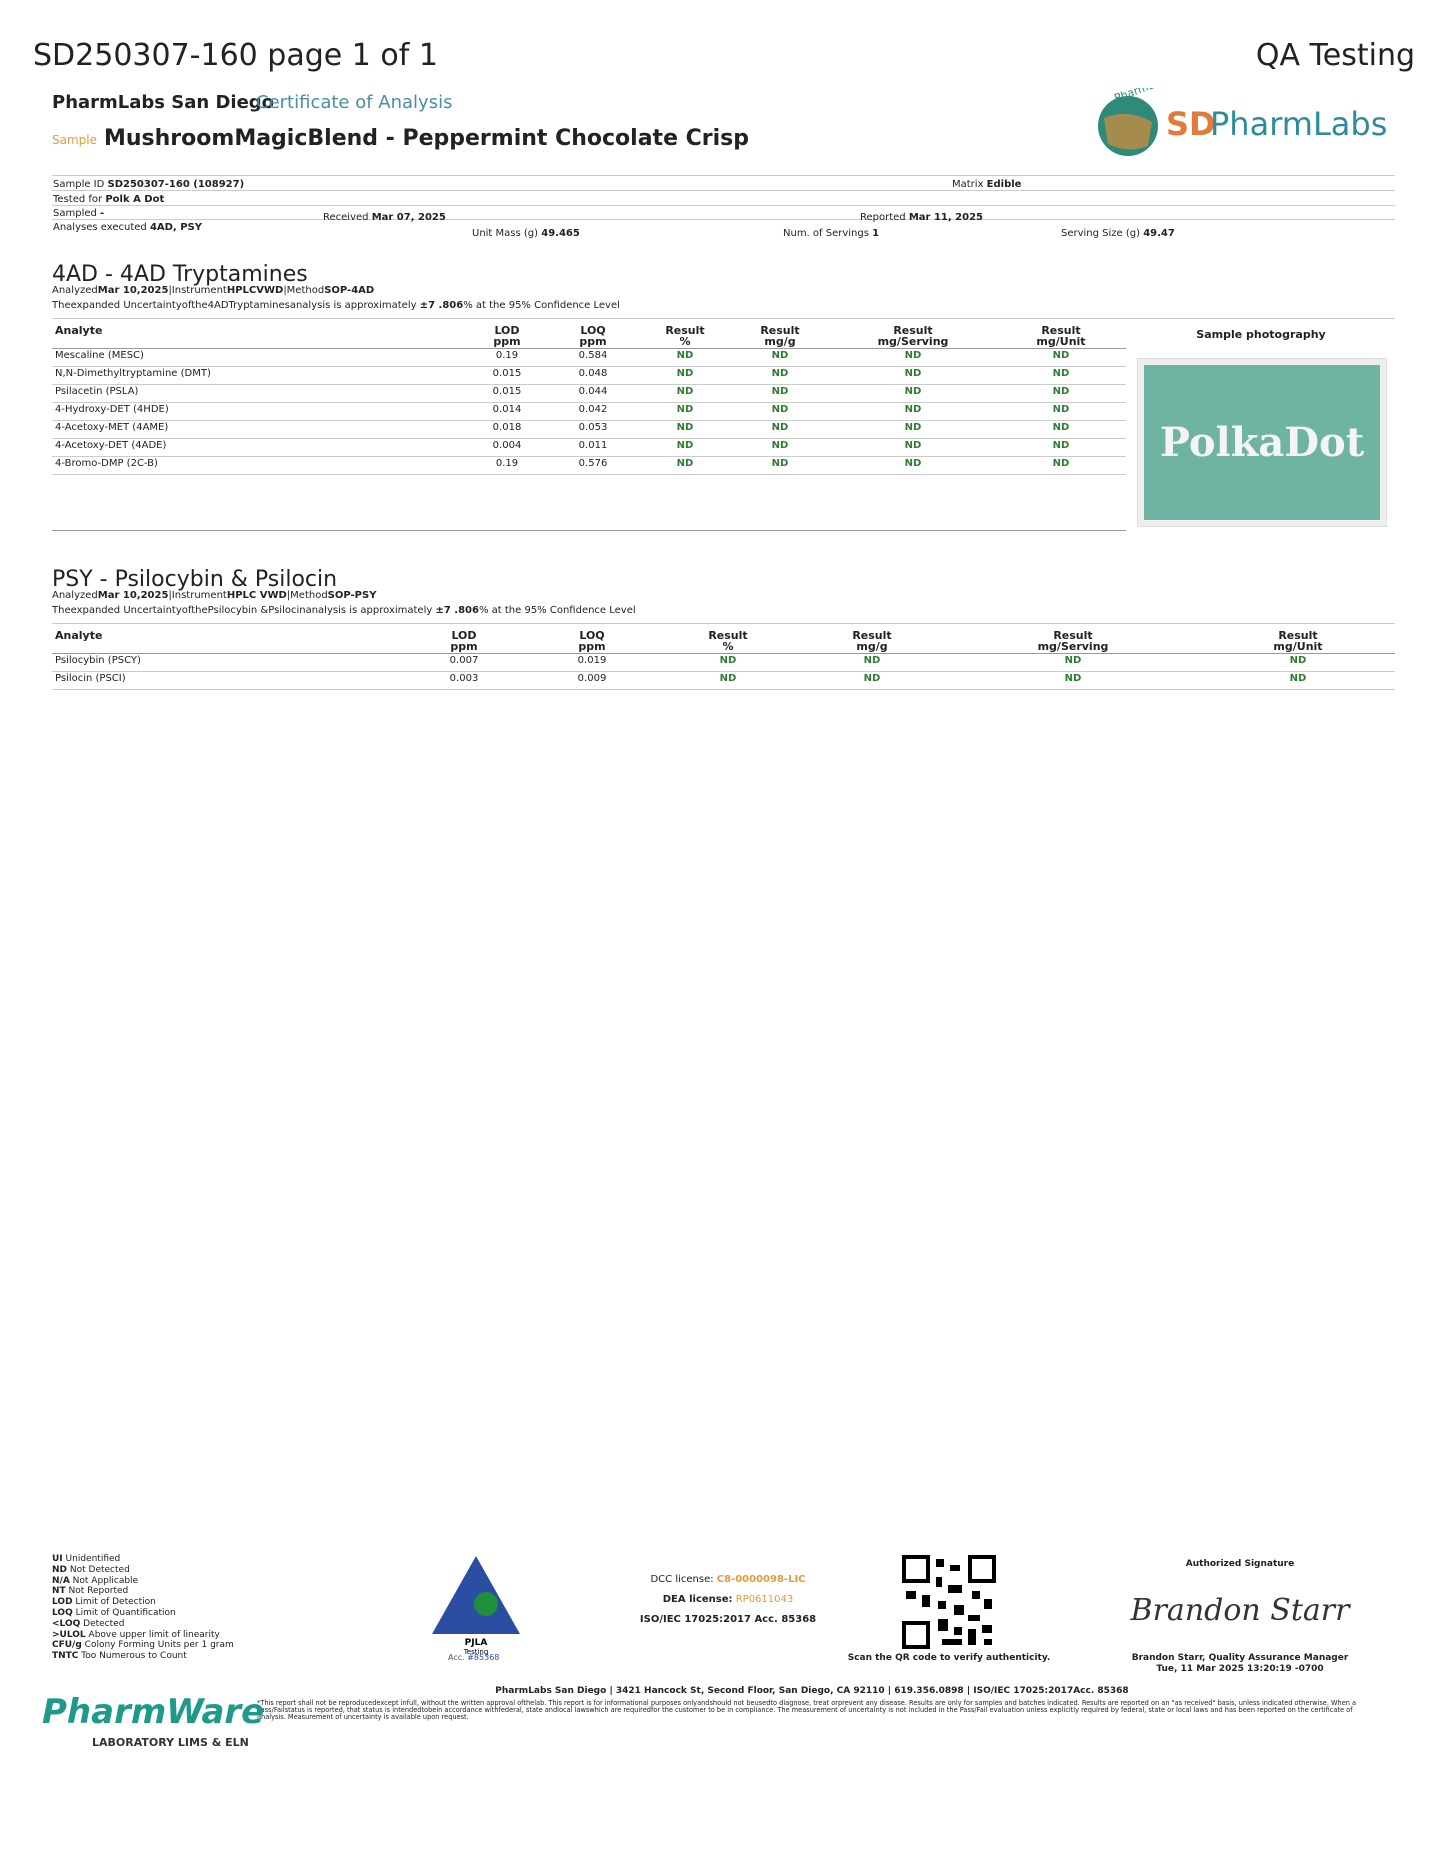  What do you see at coordinates (143, 1645) in the screenshot?
I see `legend-item: CFU/g Colony Forming Units per 1 gram` at bounding box center [143, 1645].